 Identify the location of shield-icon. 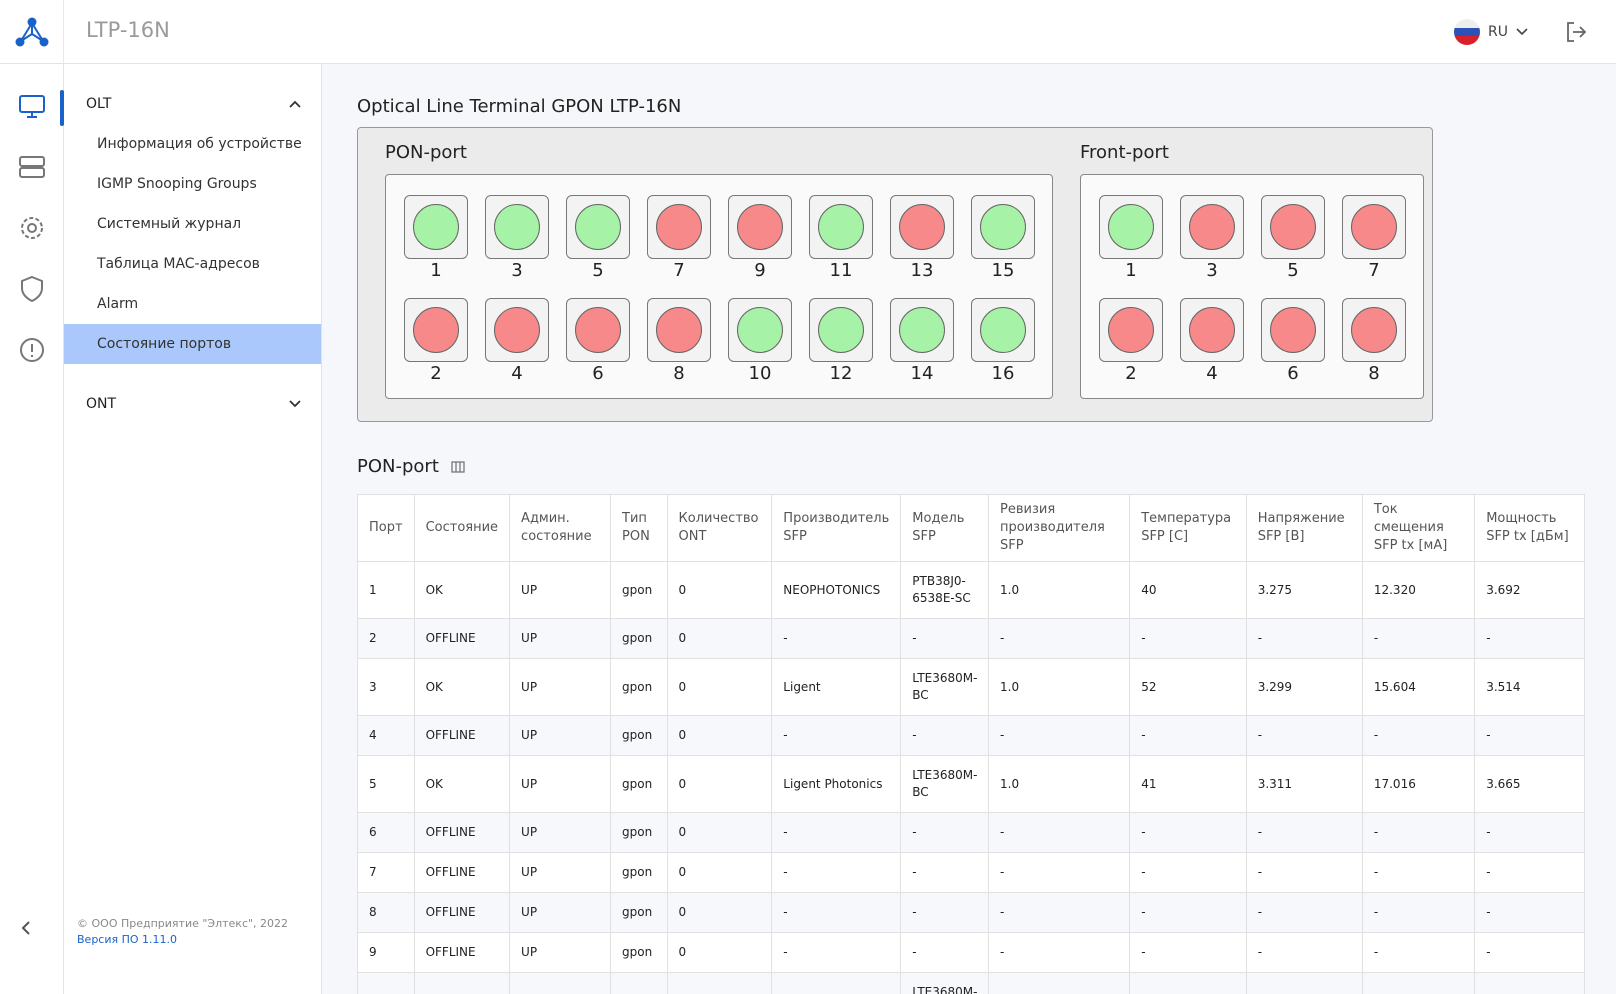
(32, 289).